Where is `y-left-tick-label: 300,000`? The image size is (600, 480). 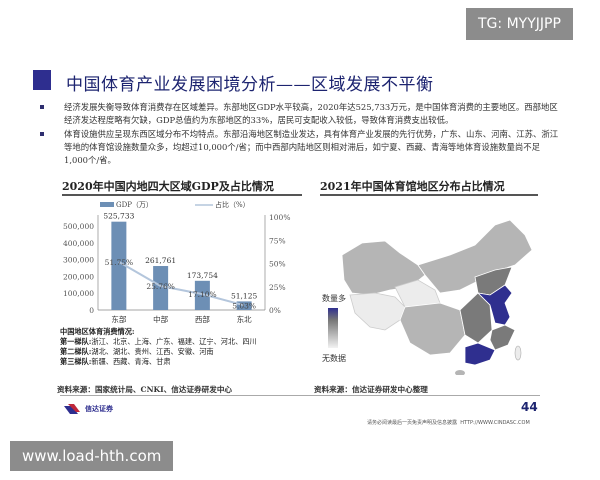 y-left-tick-label: 300,000 is located at coordinates (78, 260).